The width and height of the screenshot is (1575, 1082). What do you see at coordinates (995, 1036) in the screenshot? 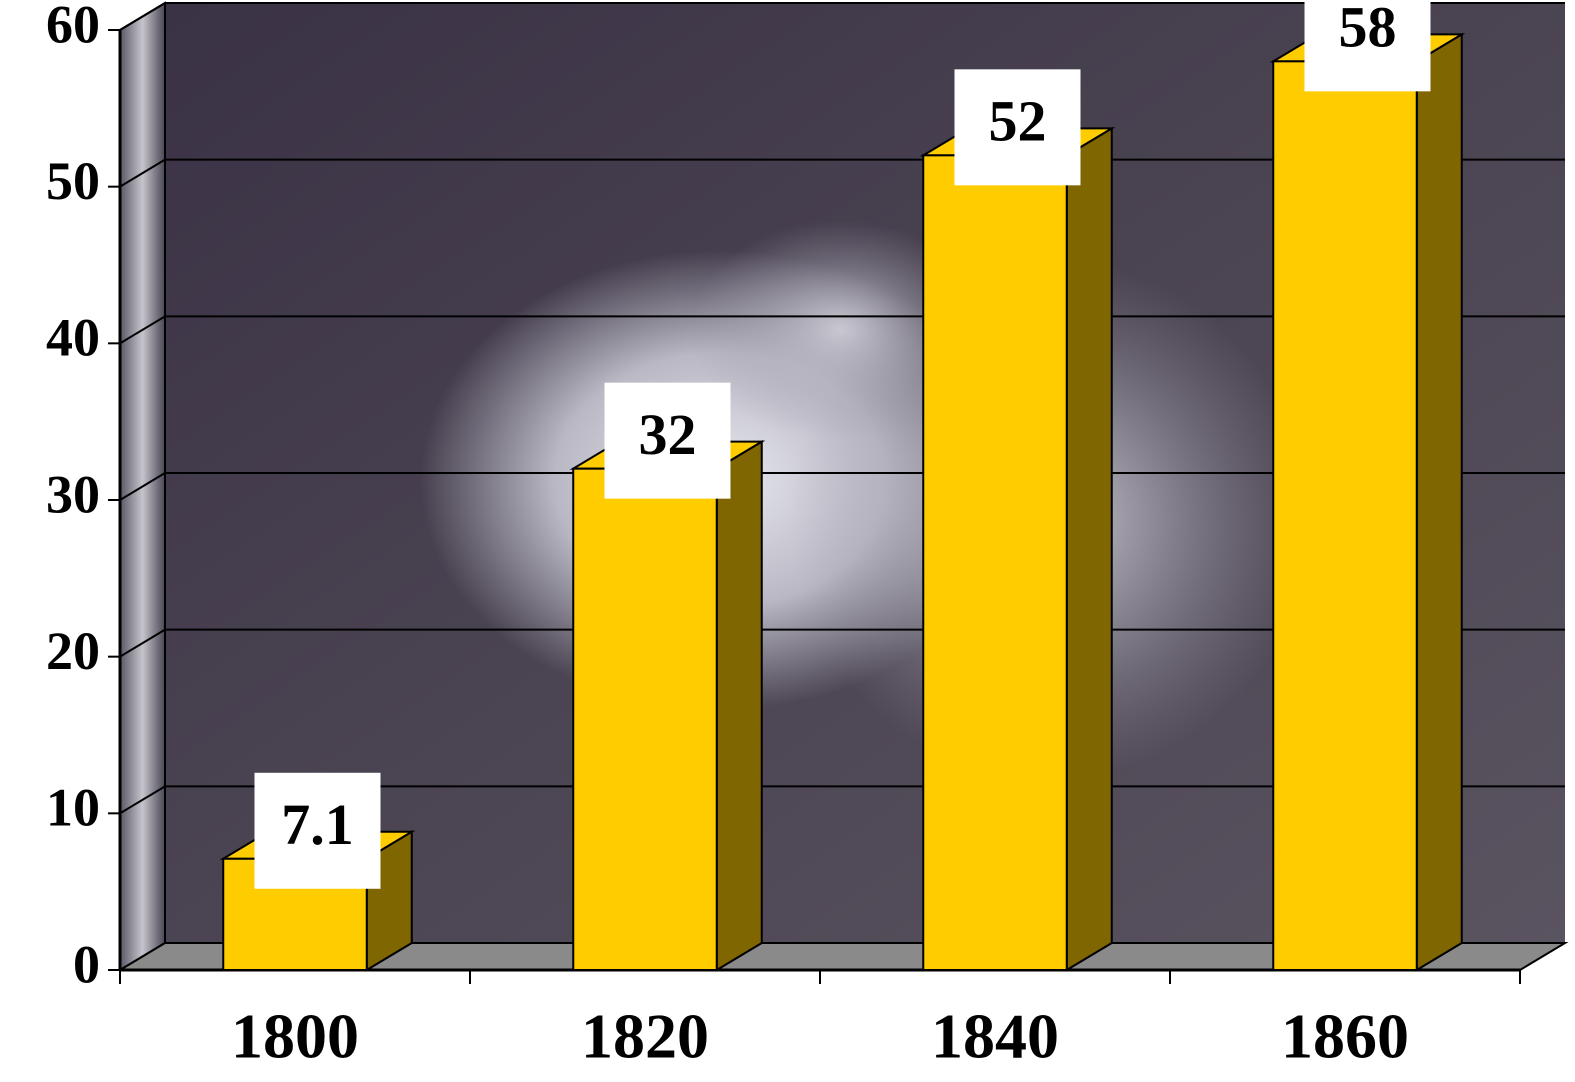
I see `x-tick-label: 1840` at bounding box center [995, 1036].